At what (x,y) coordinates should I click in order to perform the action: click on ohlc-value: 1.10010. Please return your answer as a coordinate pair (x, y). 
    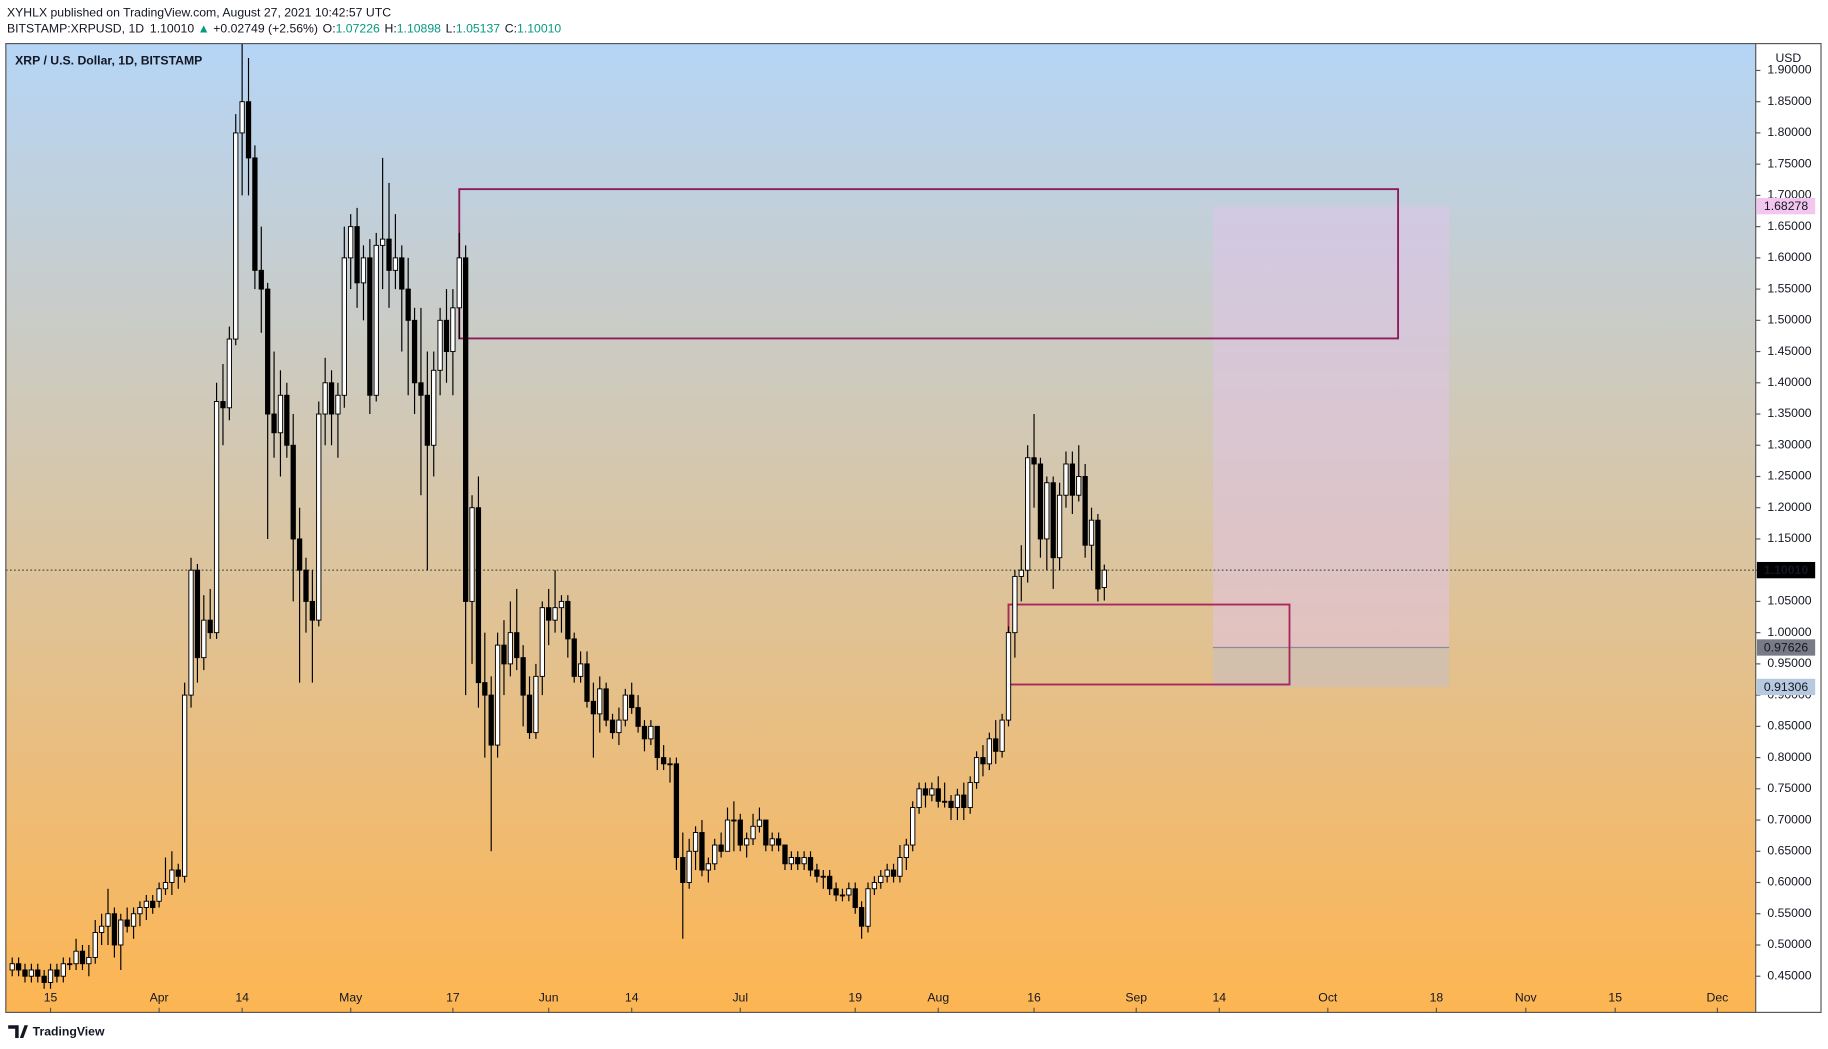
    Looking at the image, I should click on (539, 29).